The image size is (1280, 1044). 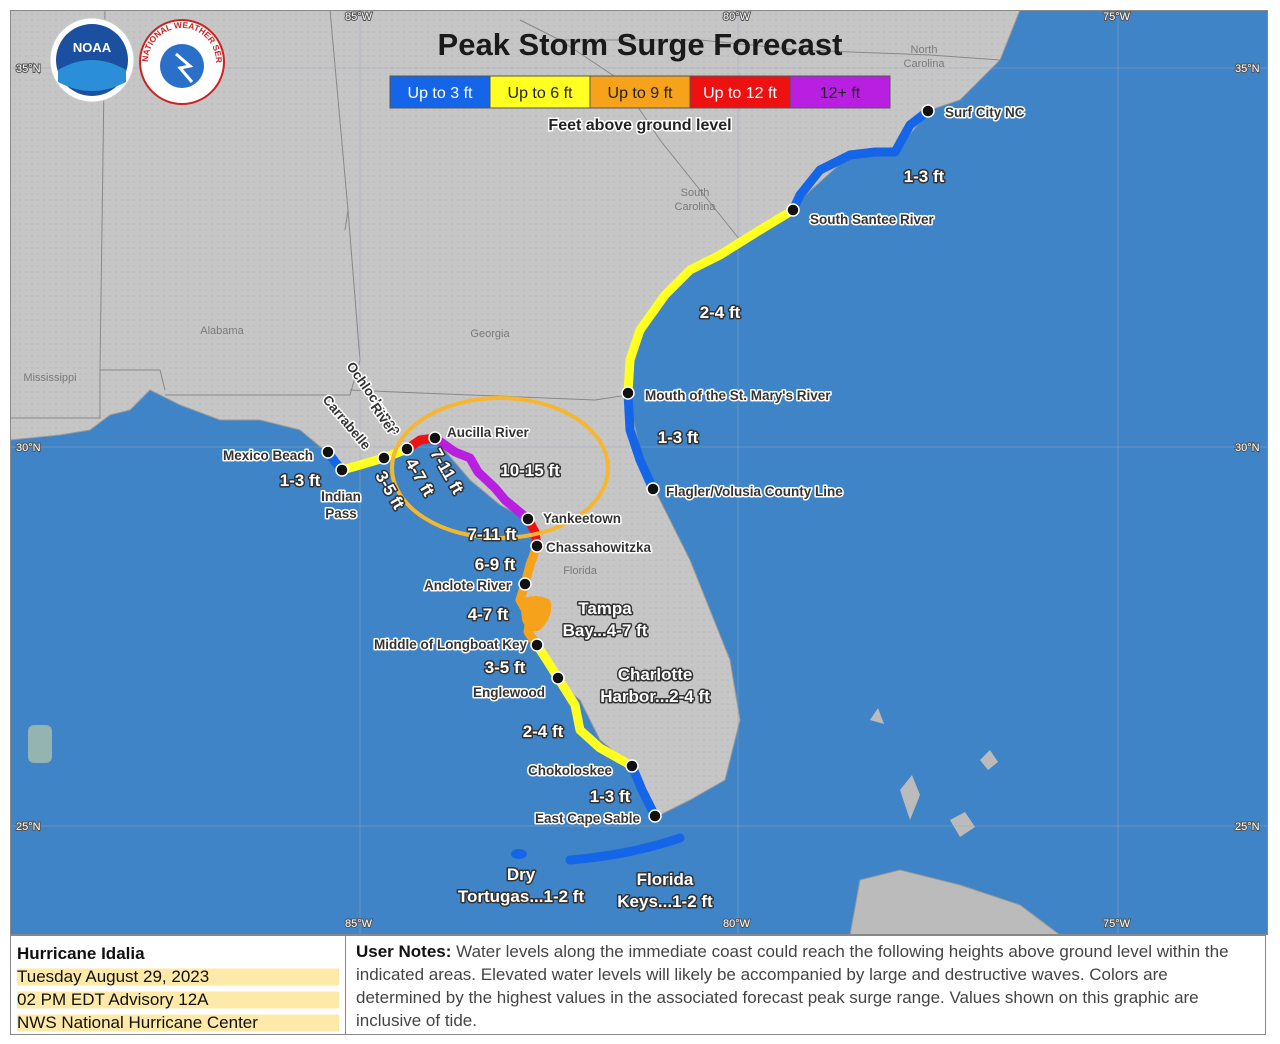 I want to click on region-label: Florida, so click(x=580, y=571).